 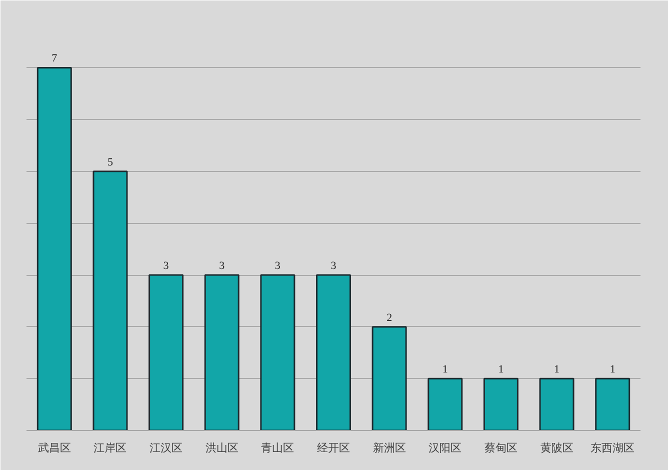 I want to click on x-tick-label: 江岸区, so click(x=110, y=448).